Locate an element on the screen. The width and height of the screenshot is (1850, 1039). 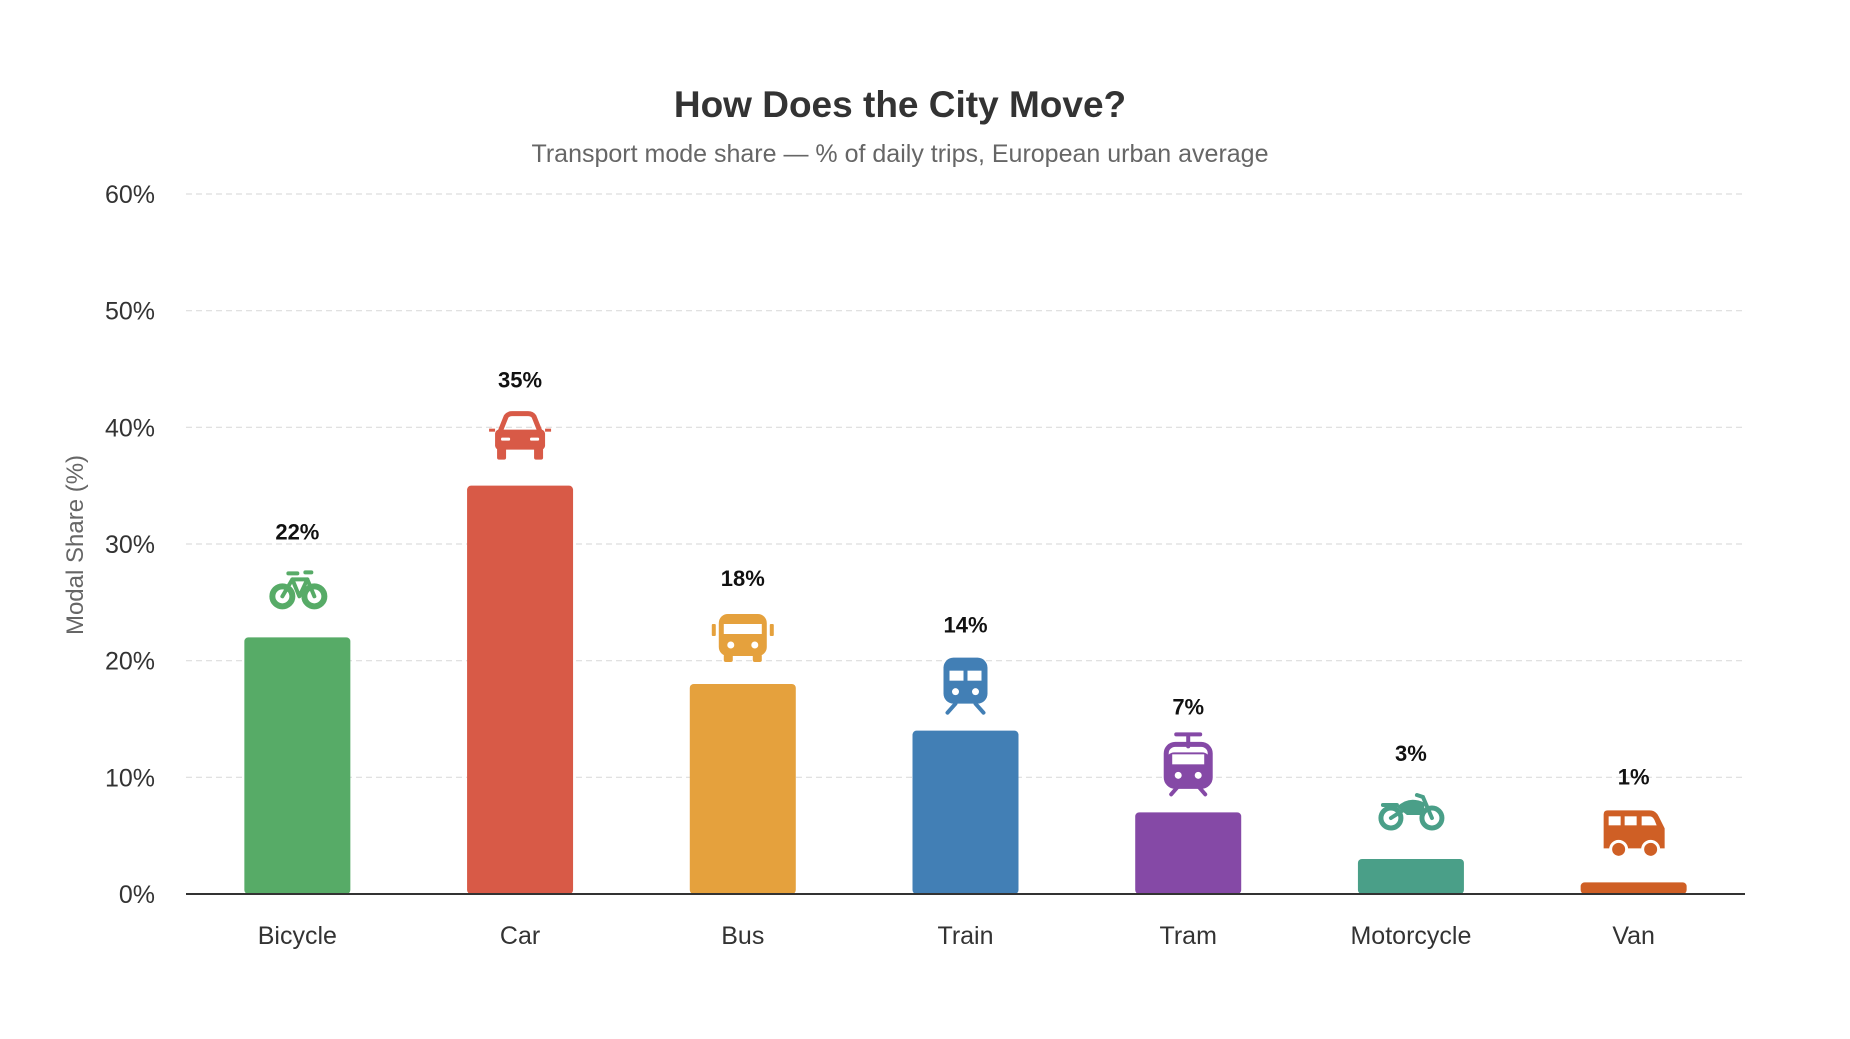
x-tick-label-van: Van is located at coordinates (1633, 936).